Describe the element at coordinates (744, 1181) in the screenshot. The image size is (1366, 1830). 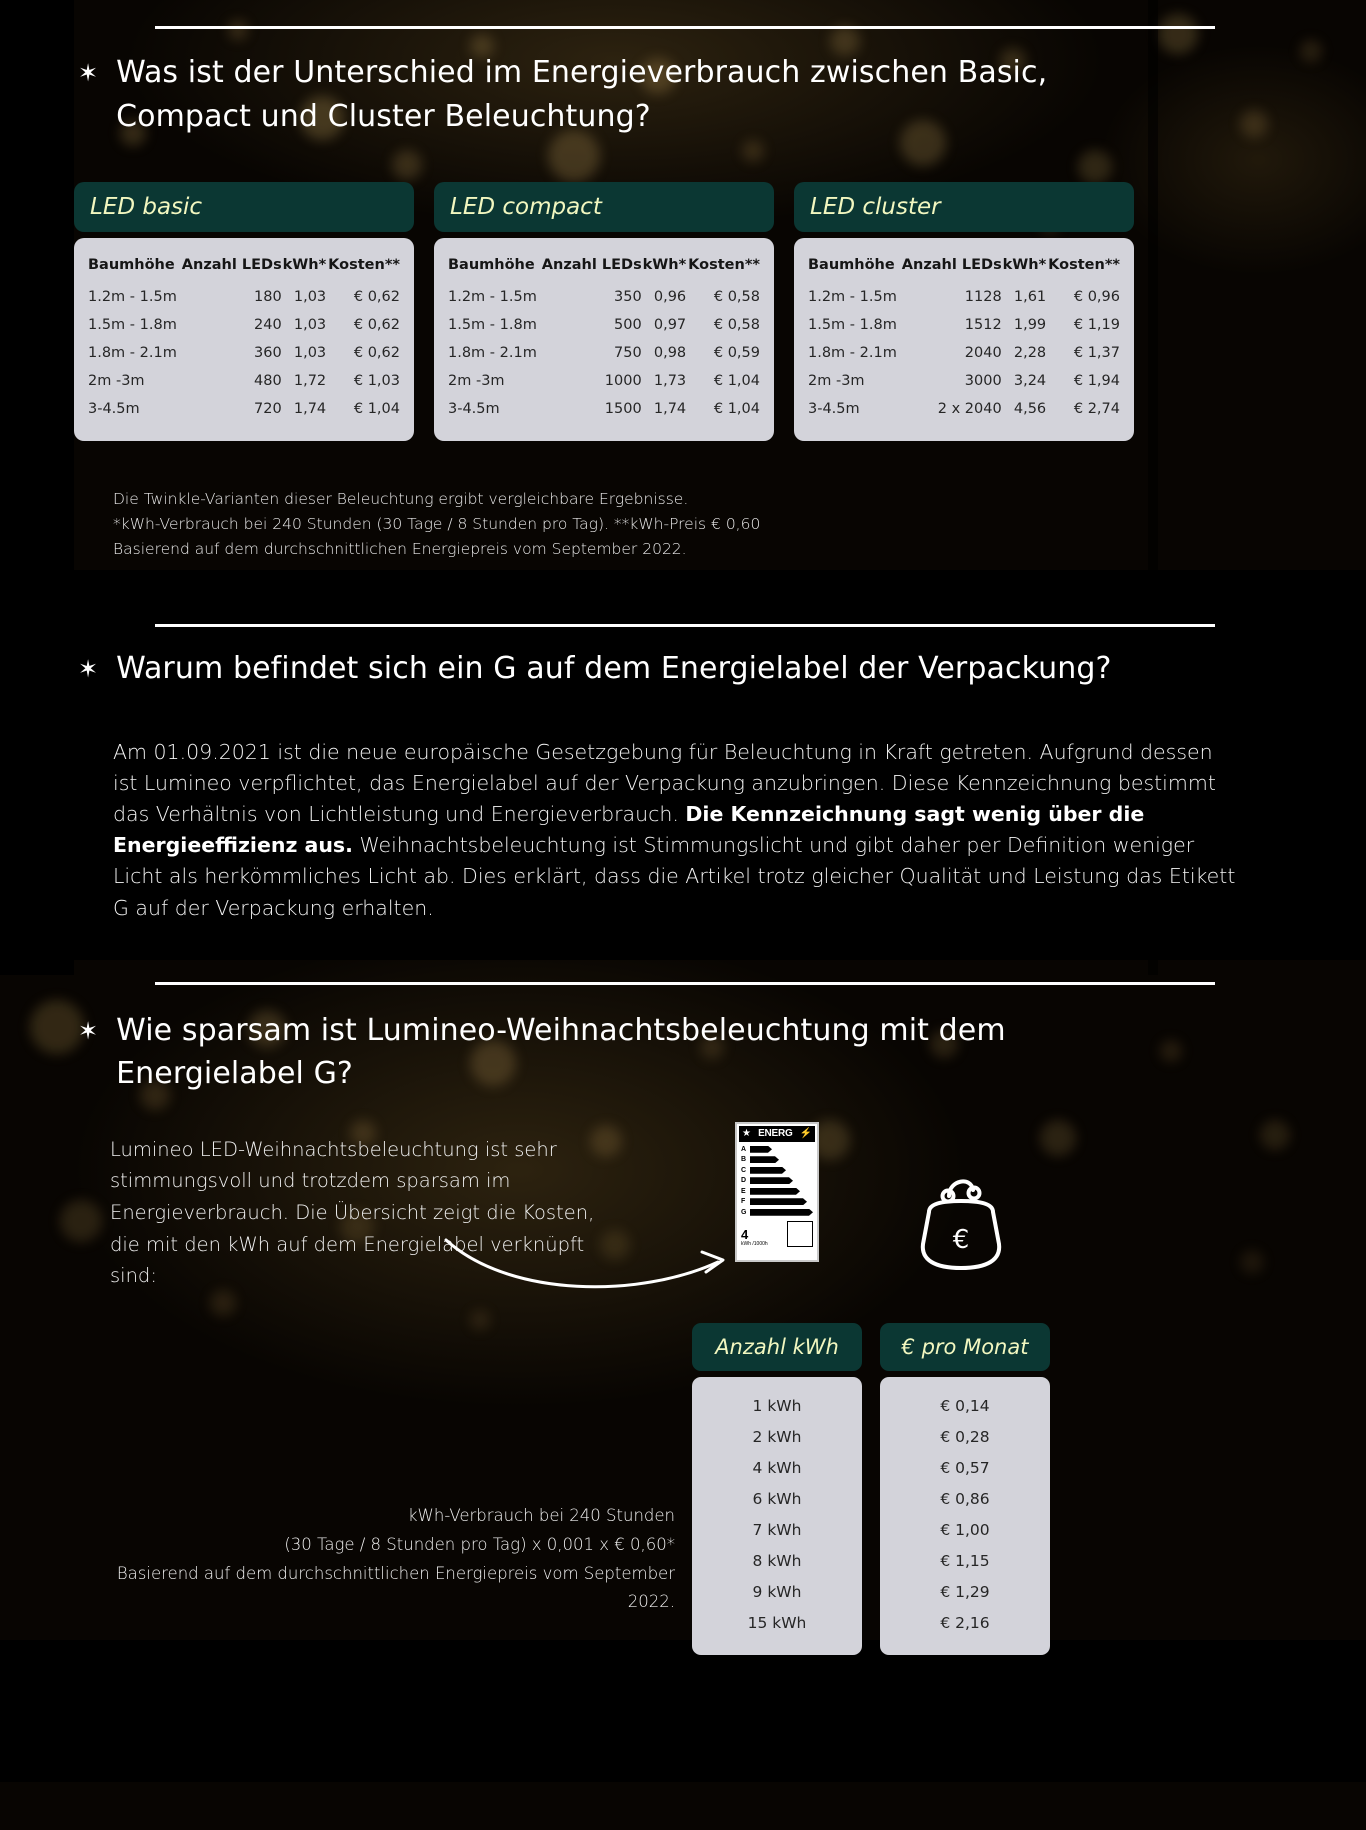
I see `class-letter: D` at that location.